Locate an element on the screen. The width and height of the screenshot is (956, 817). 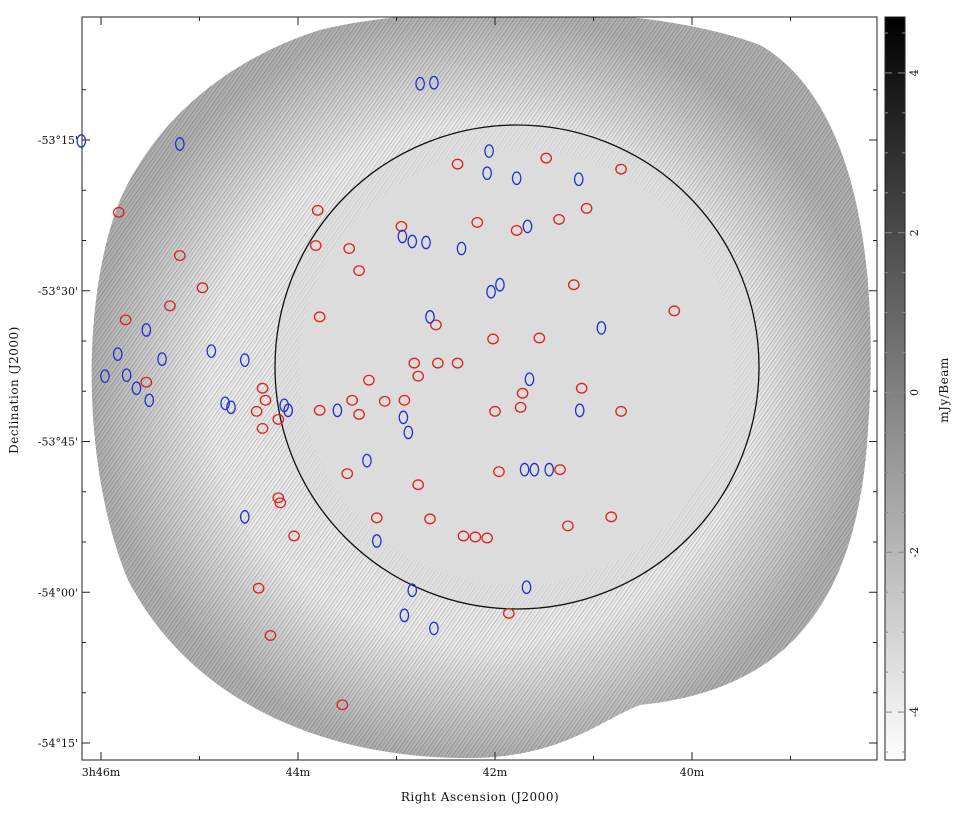
colorbar-gradient is located at coordinates (895, 388).